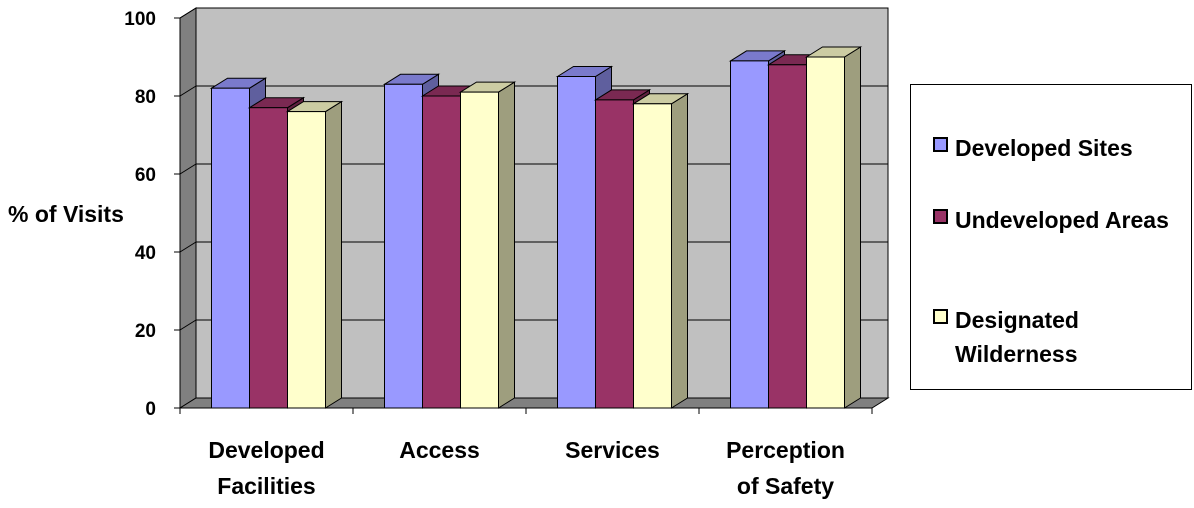 Image resolution: width=1194 pixels, height=508 pixels. Describe the element at coordinates (140, 19) in the screenshot. I see `y-tick-label: 100` at that location.